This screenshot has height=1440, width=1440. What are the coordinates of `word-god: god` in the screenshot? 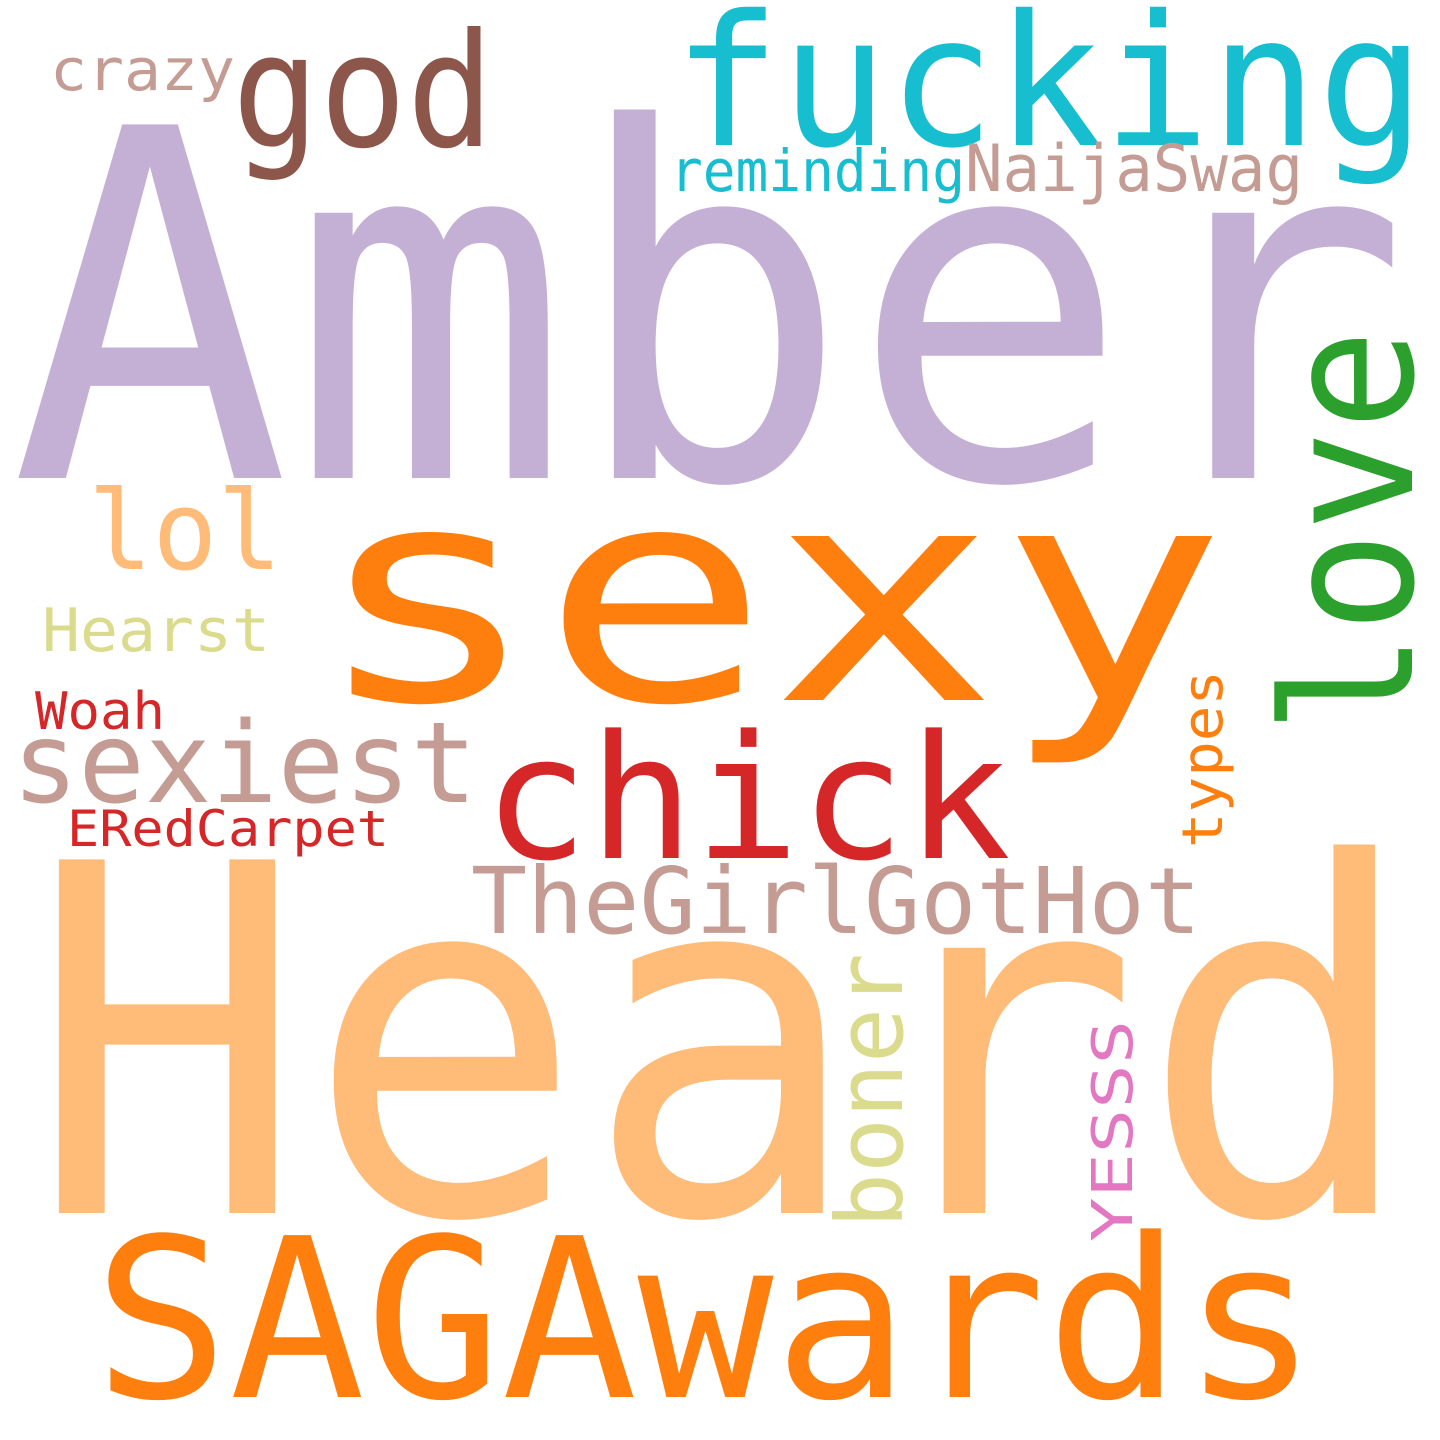 It's located at (363, 92).